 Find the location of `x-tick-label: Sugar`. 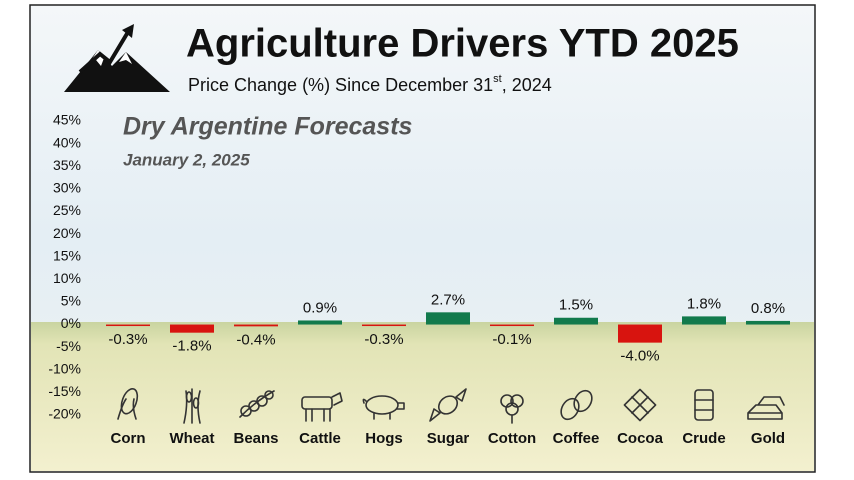

x-tick-label: Sugar is located at coordinates (448, 438).